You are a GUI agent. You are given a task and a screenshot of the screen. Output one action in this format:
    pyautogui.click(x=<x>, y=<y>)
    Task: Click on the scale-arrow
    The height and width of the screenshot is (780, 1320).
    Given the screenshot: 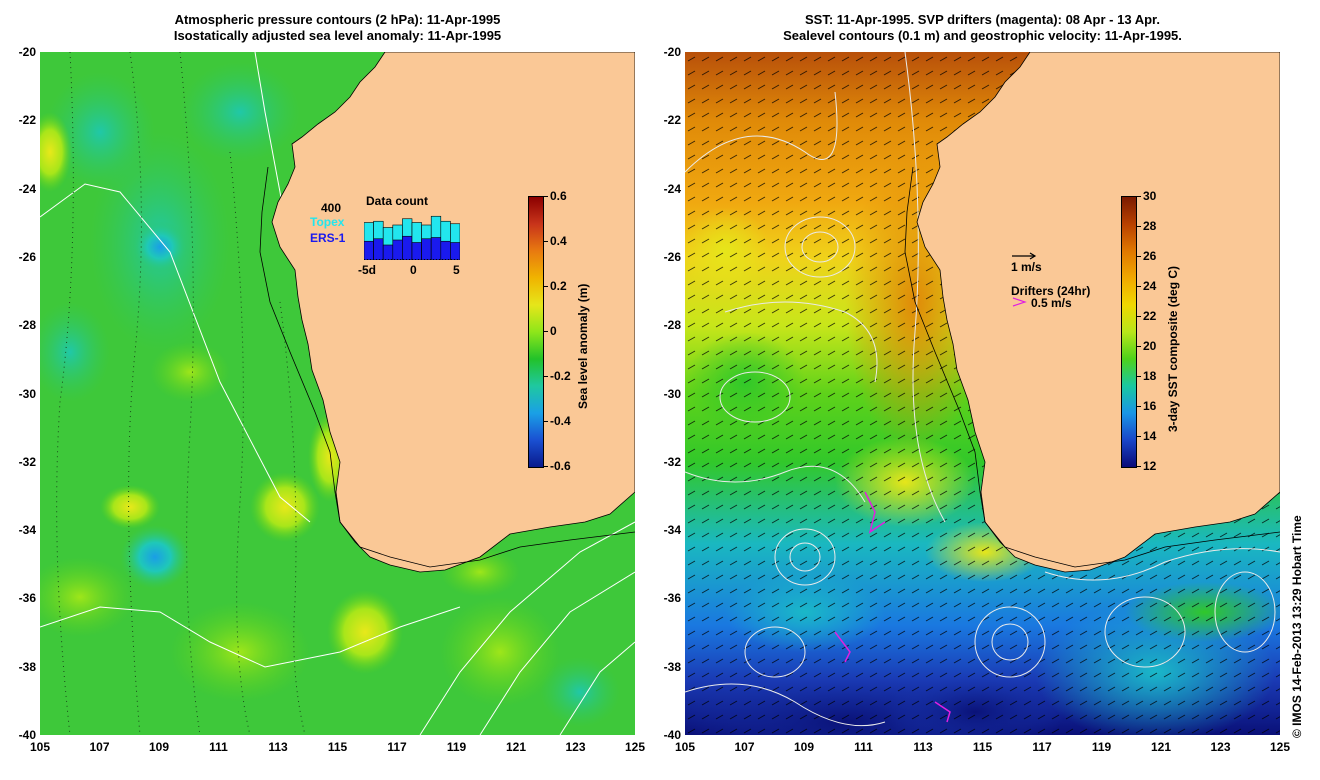 What is the action you would take?
    pyautogui.click(x=1024, y=256)
    